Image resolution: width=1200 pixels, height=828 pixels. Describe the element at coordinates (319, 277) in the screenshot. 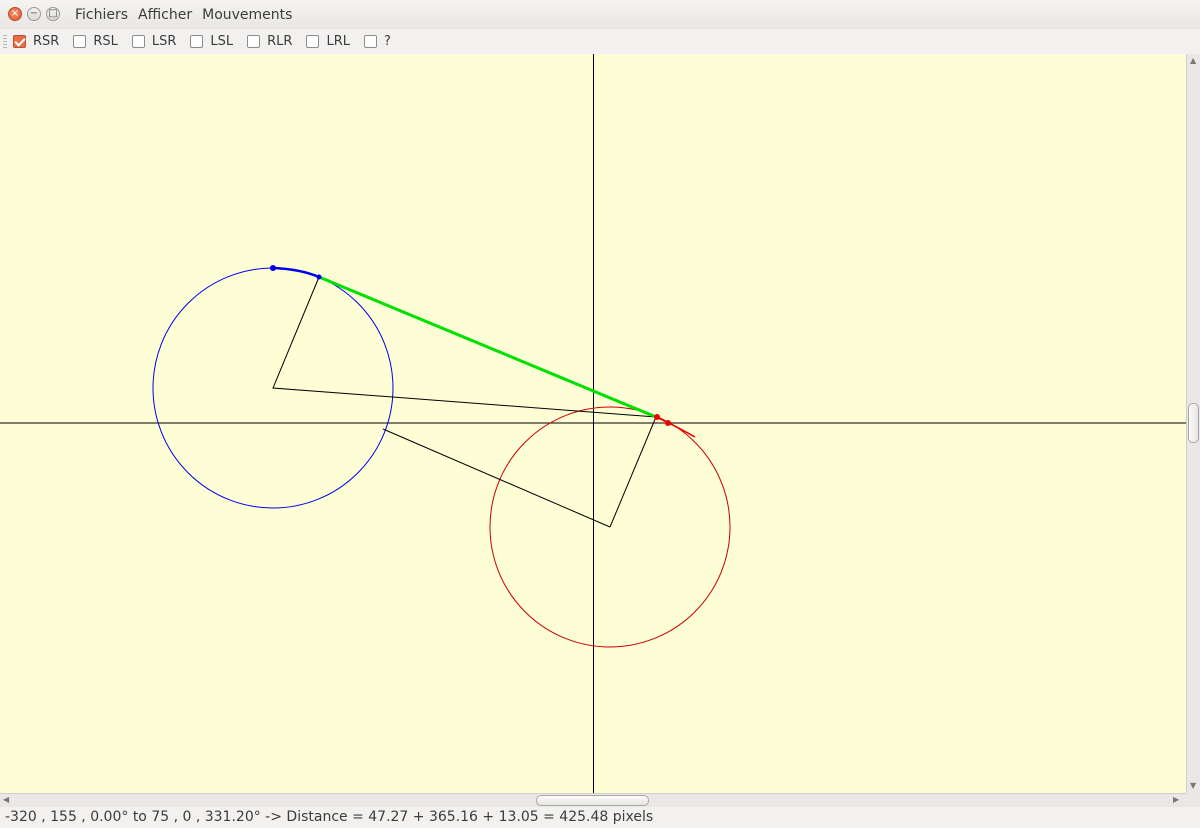

I see `start-tangent-point-dot` at that location.